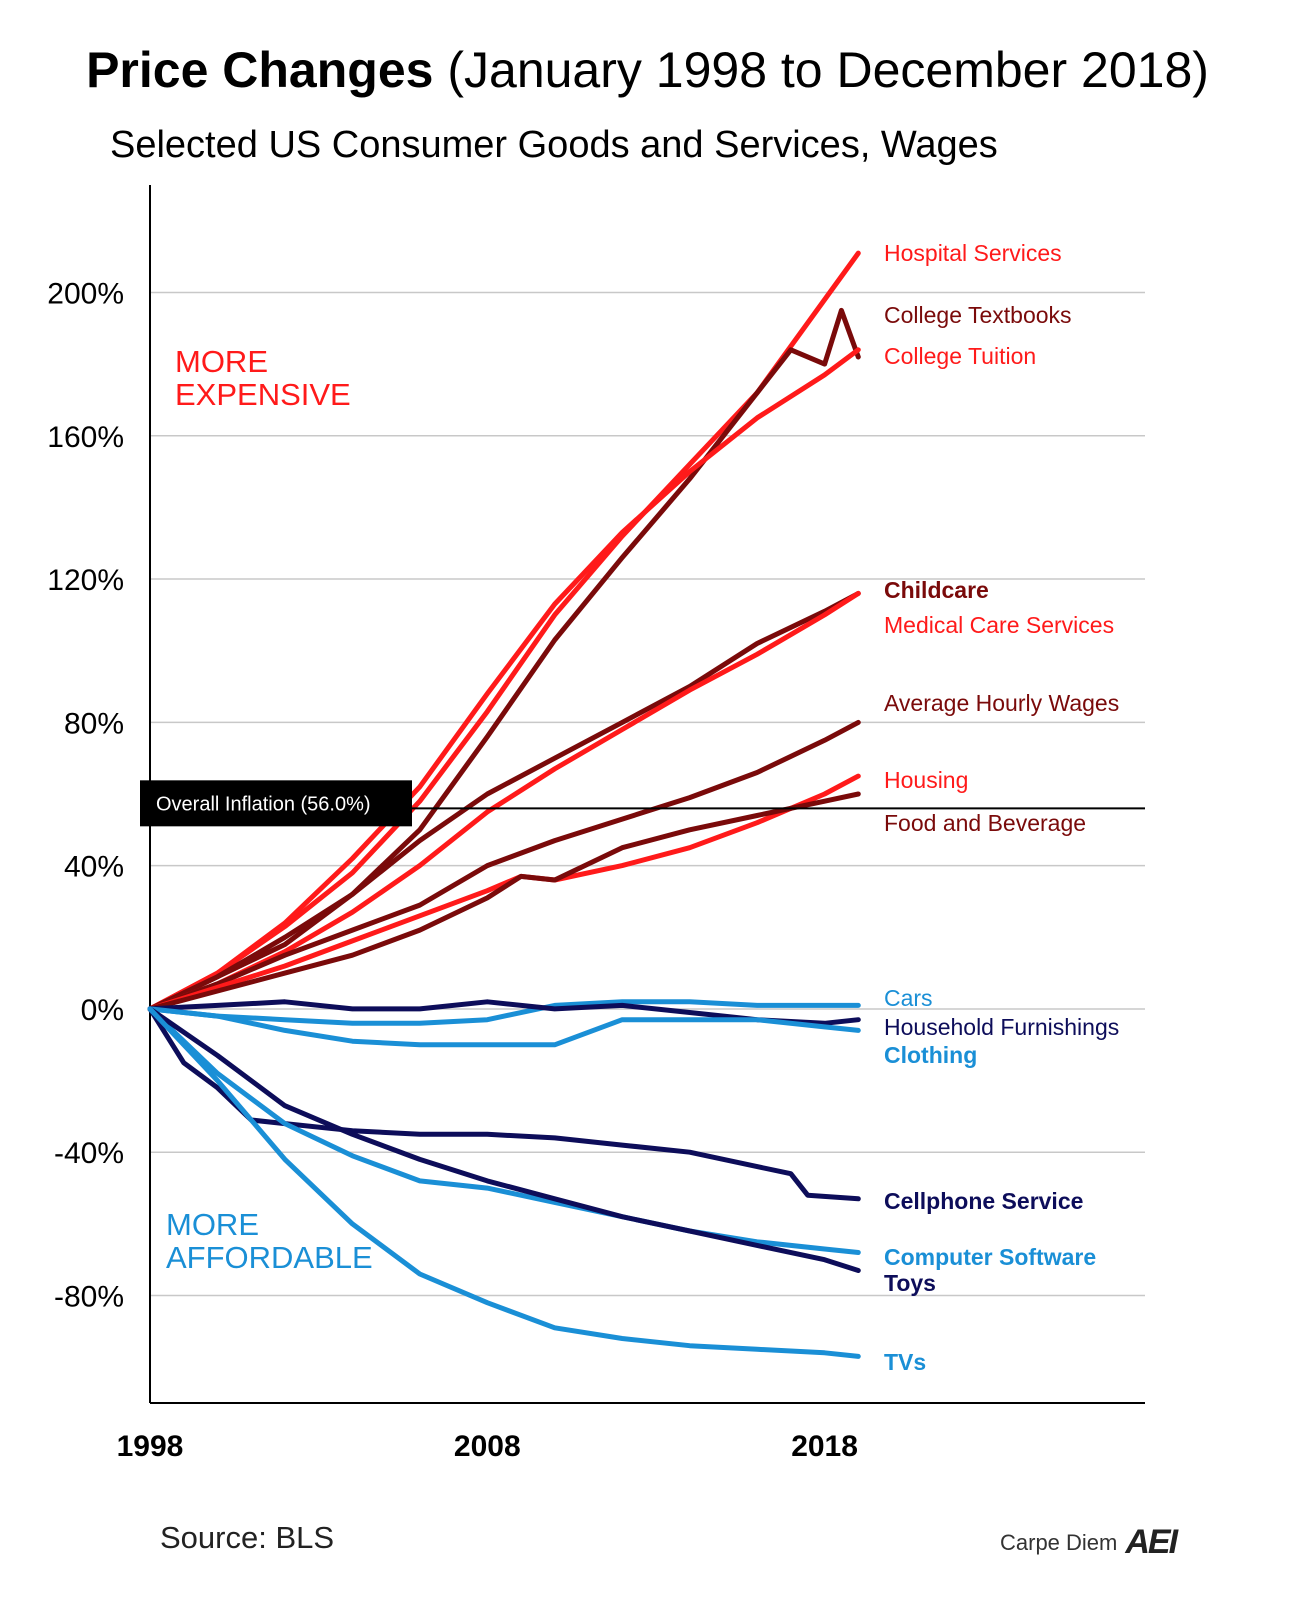 The width and height of the screenshot is (1295, 1600). Describe the element at coordinates (221, 361) in the screenshot. I see `region-label-more-expensive: MORE` at that location.